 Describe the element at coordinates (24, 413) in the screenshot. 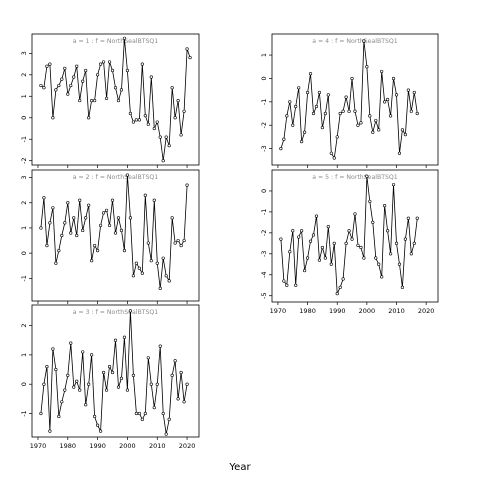

I see `y-tick-label: -1` at that location.